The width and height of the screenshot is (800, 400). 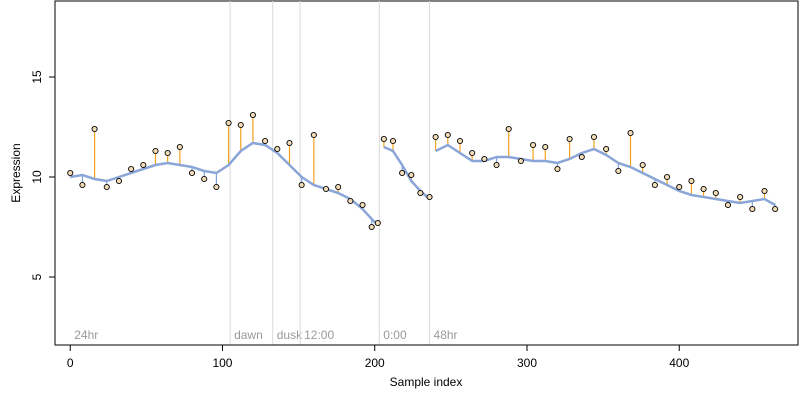 What do you see at coordinates (70, 363) in the screenshot?
I see `x-tick-label: 0` at bounding box center [70, 363].